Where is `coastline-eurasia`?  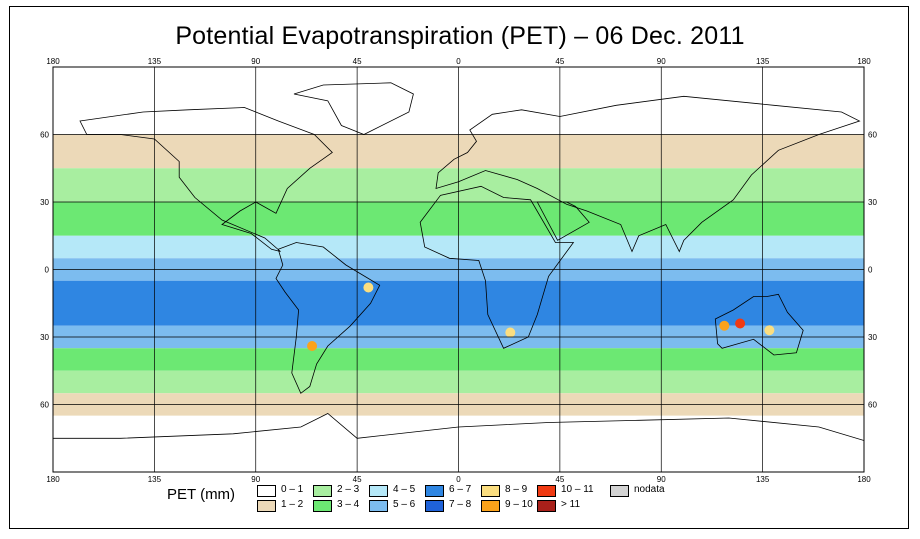
coastline-eurasia is located at coordinates (648, 174).